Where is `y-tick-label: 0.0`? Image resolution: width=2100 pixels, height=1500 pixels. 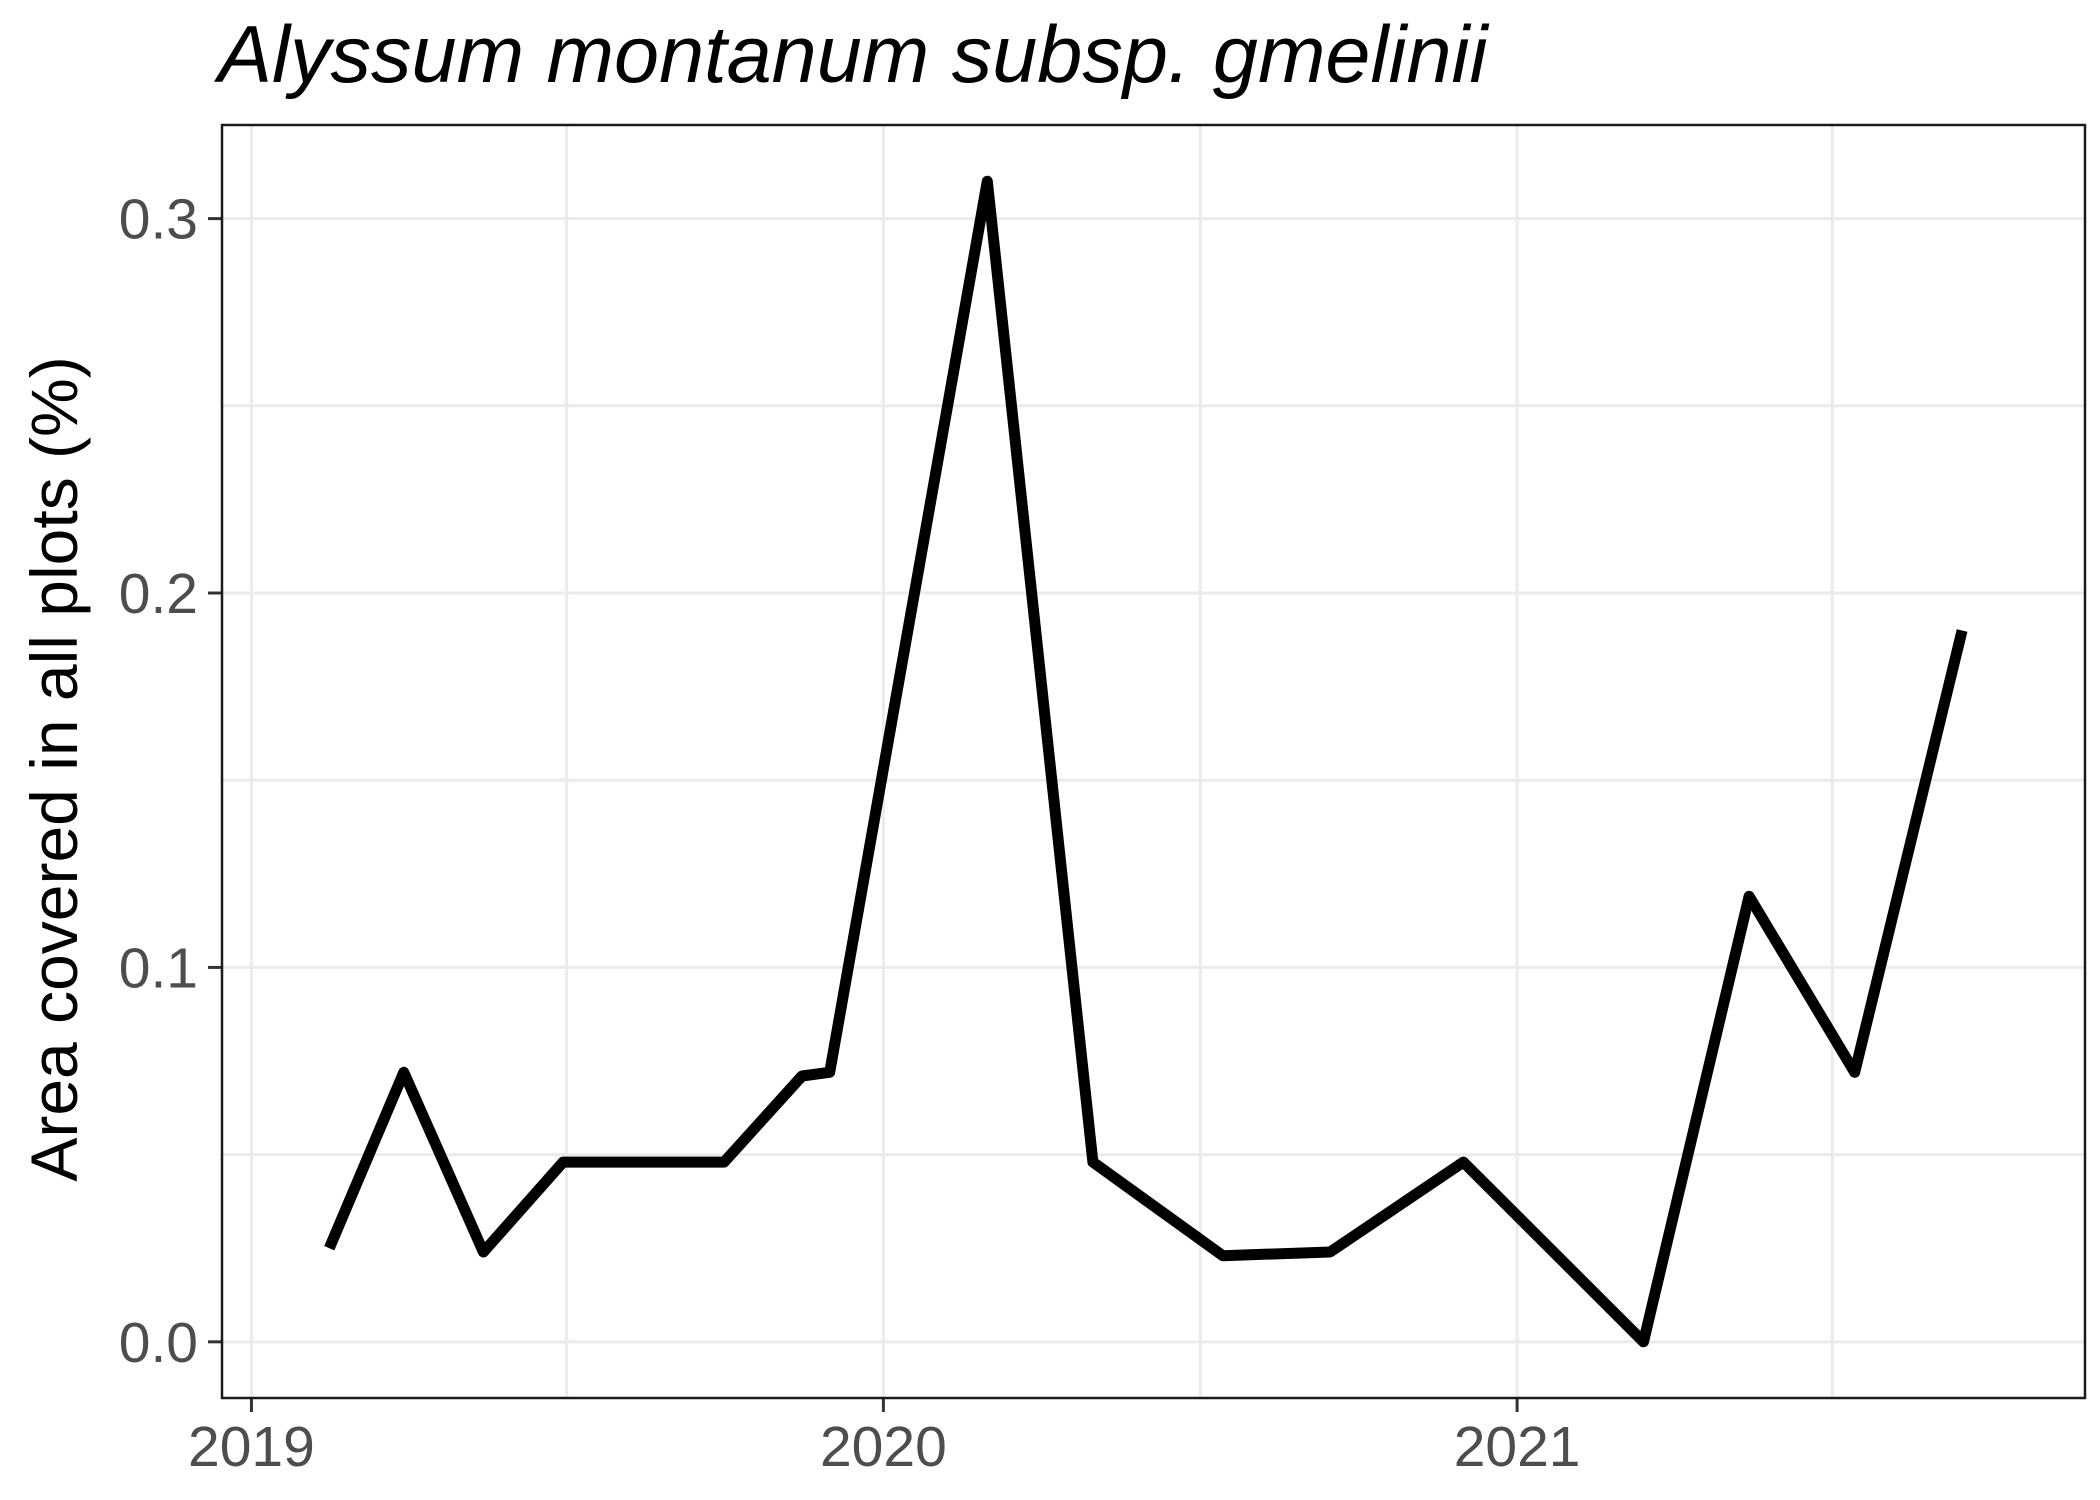 y-tick-label: 0.0 is located at coordinates (158, 1343).